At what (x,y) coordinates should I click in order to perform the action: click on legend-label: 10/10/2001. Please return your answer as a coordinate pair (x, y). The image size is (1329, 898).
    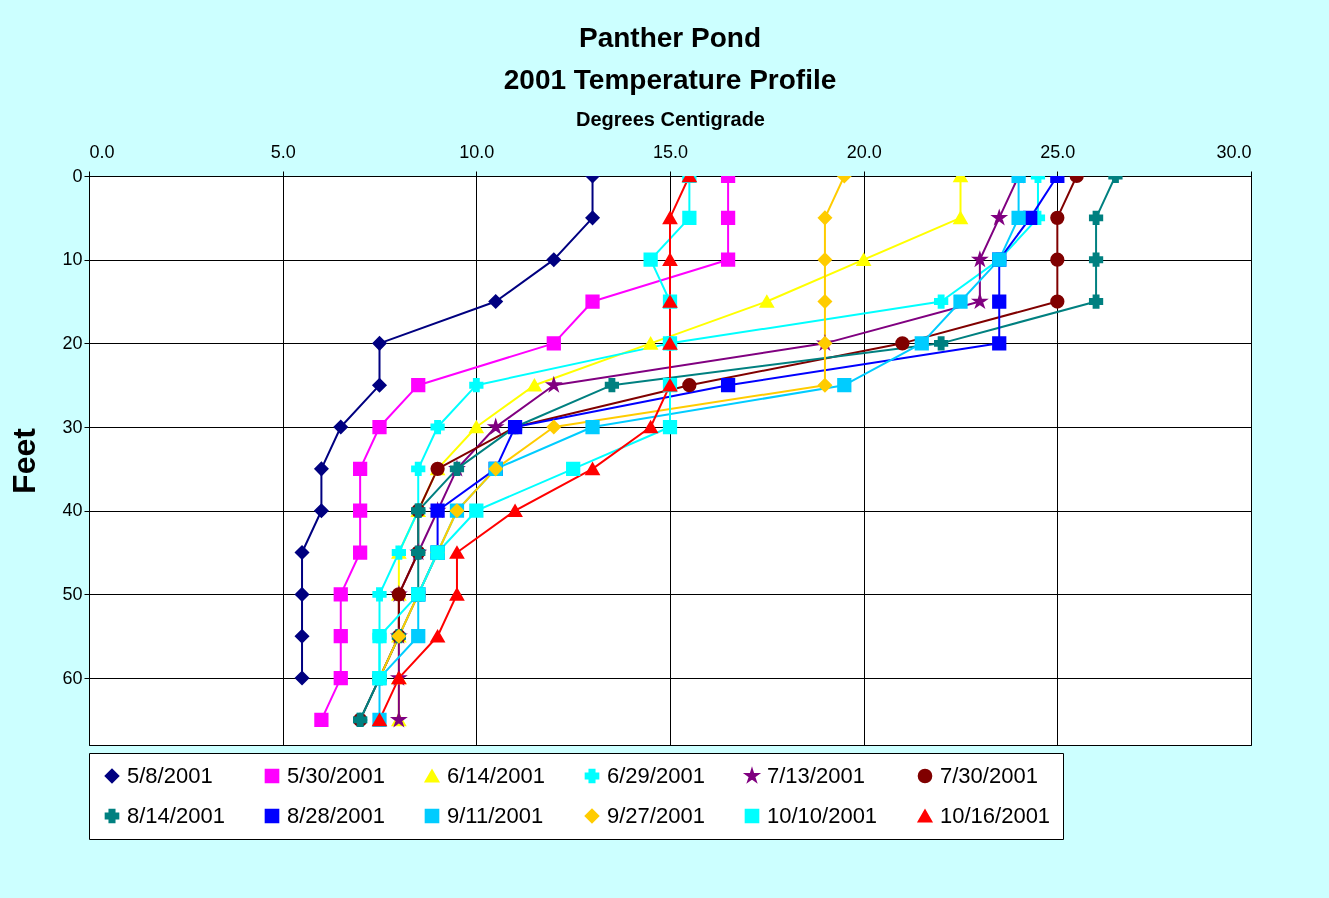
    Looking at the image, I should click on (822, 815).